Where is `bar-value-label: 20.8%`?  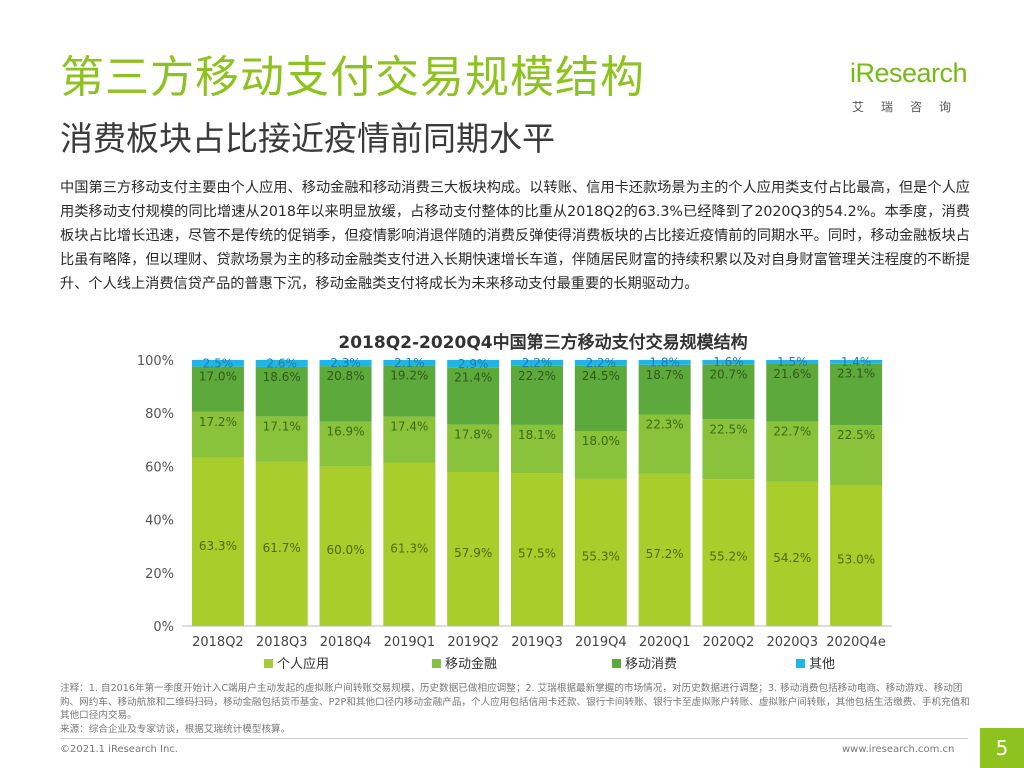
bar-value-label: 20.8% is located at coordinates (345, 376).